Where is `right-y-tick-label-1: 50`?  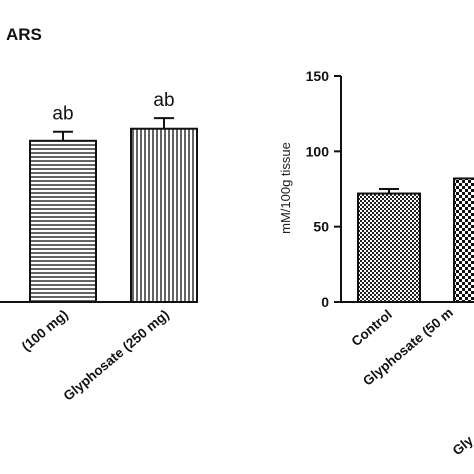
right-y-tick-label-1: 50 is located at coordinates (321, 227).